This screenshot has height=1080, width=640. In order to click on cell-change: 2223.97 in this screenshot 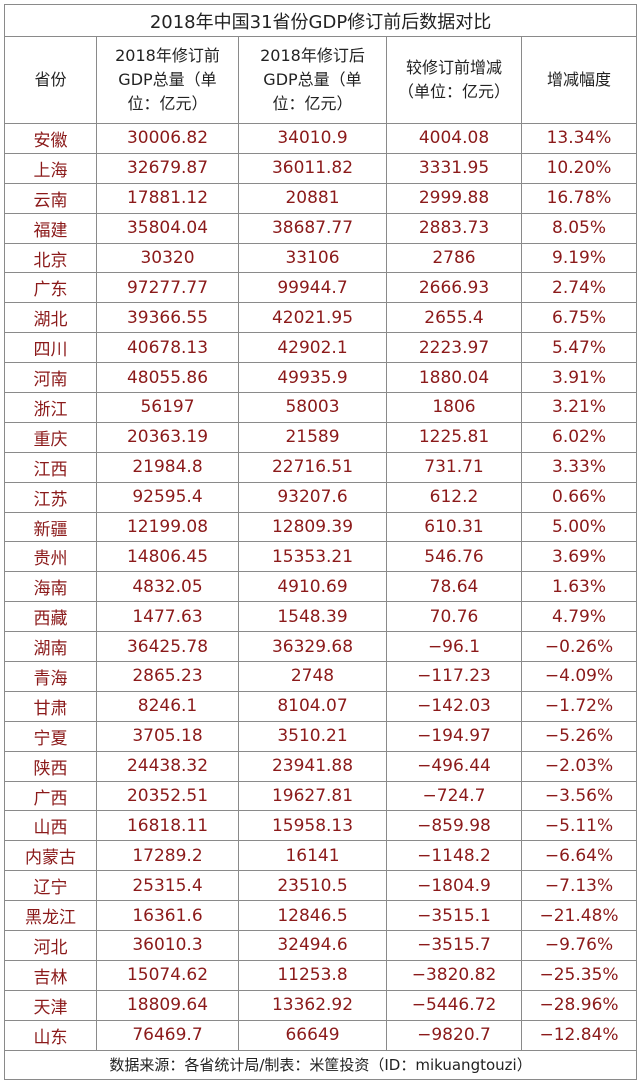, I will do `click(454, 348)`.